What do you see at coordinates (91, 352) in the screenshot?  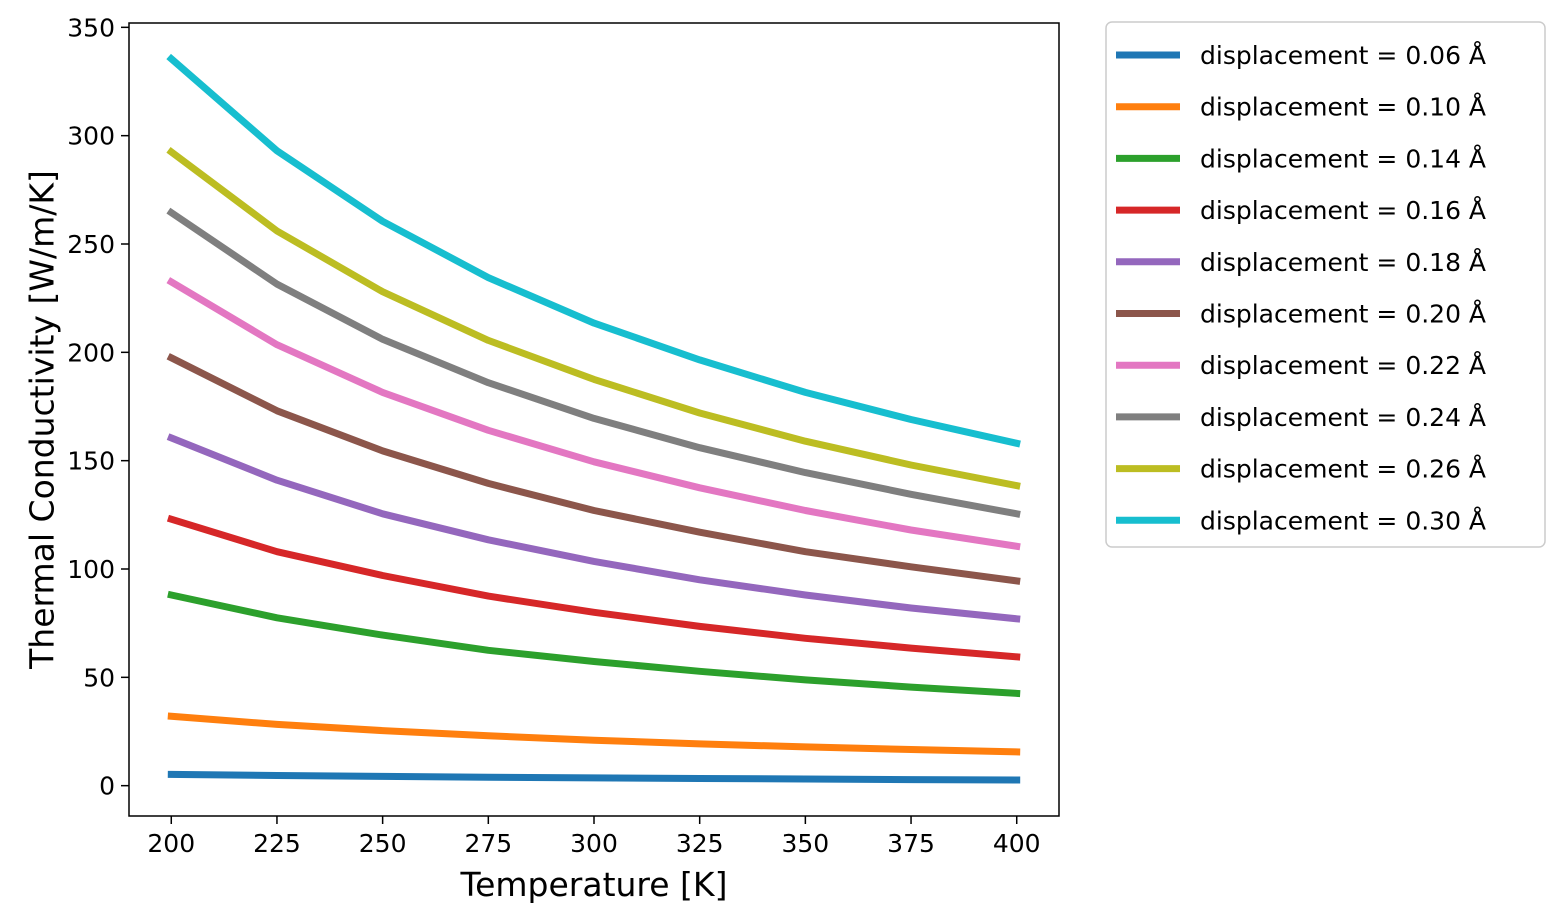 I see `y-tick-label: 200` at bounding box center [91, 352].